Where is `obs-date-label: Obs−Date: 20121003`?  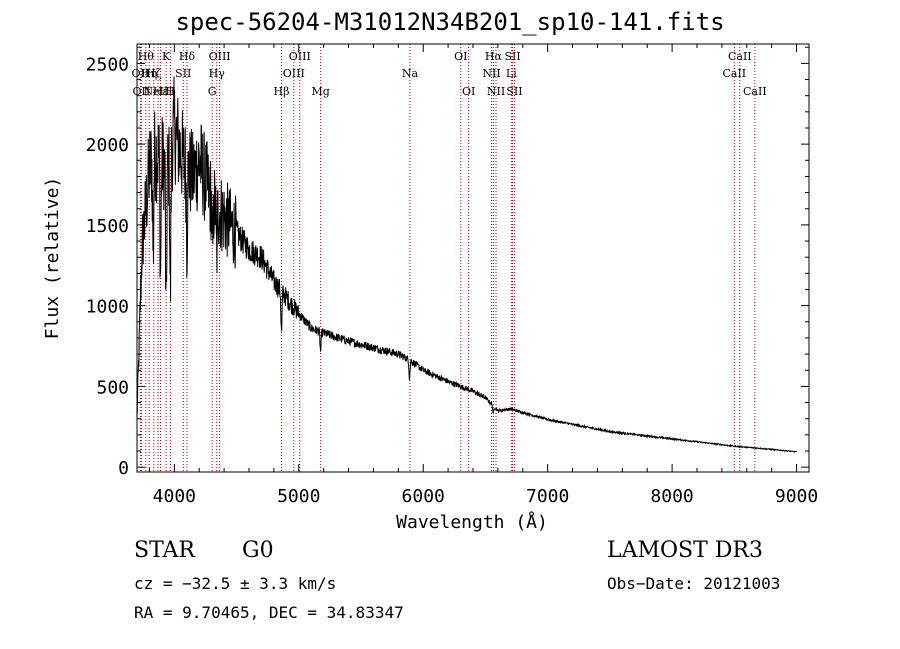 obs-date-label: Obs−Date: 20121003 is located at coordinates (694, 583).